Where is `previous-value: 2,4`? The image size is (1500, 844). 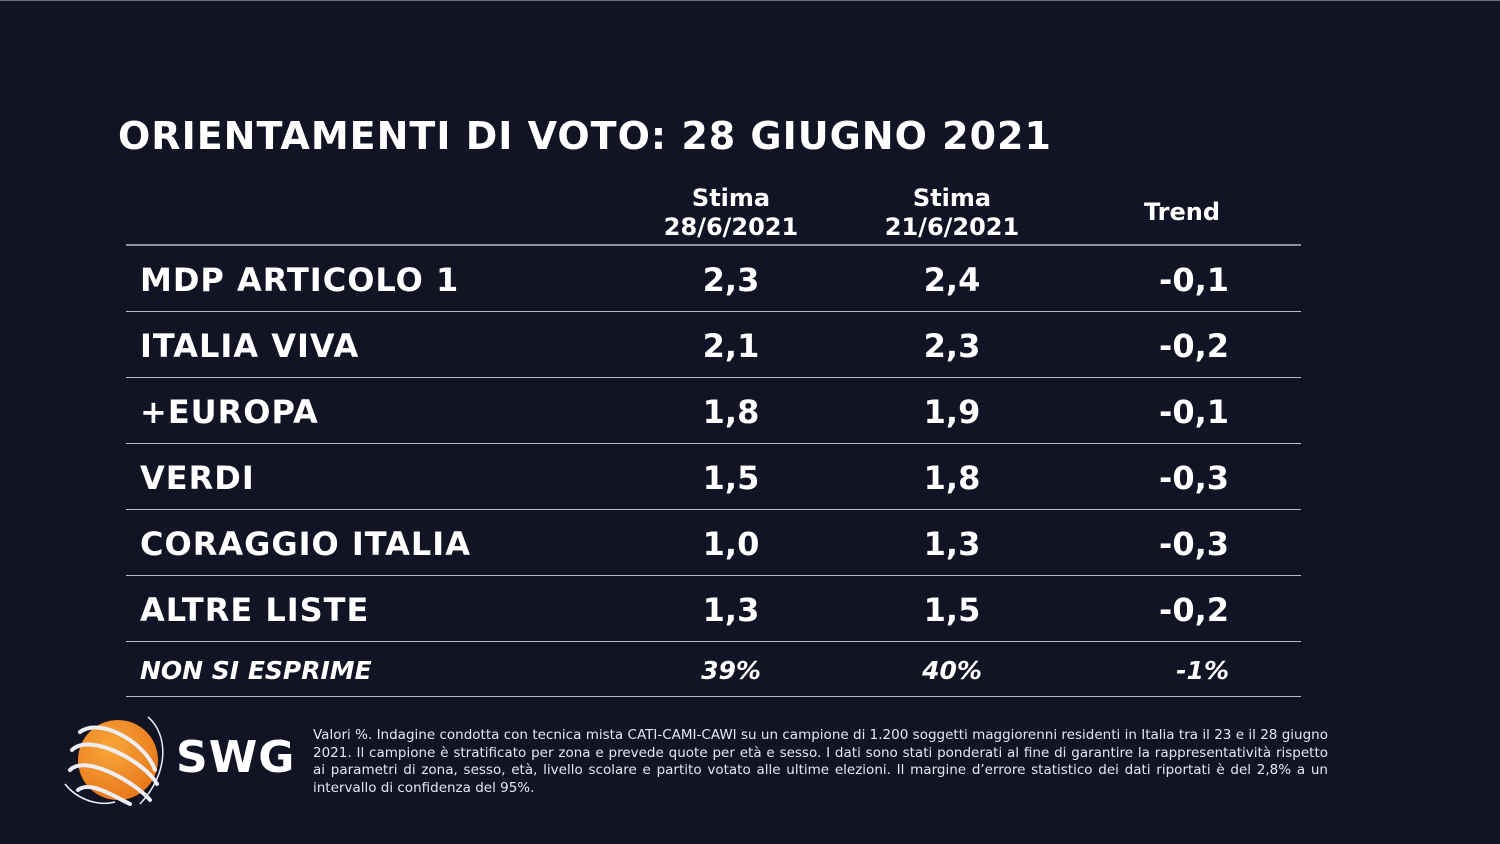
previous-value: 2,4 is located at coordinates (952, 280).